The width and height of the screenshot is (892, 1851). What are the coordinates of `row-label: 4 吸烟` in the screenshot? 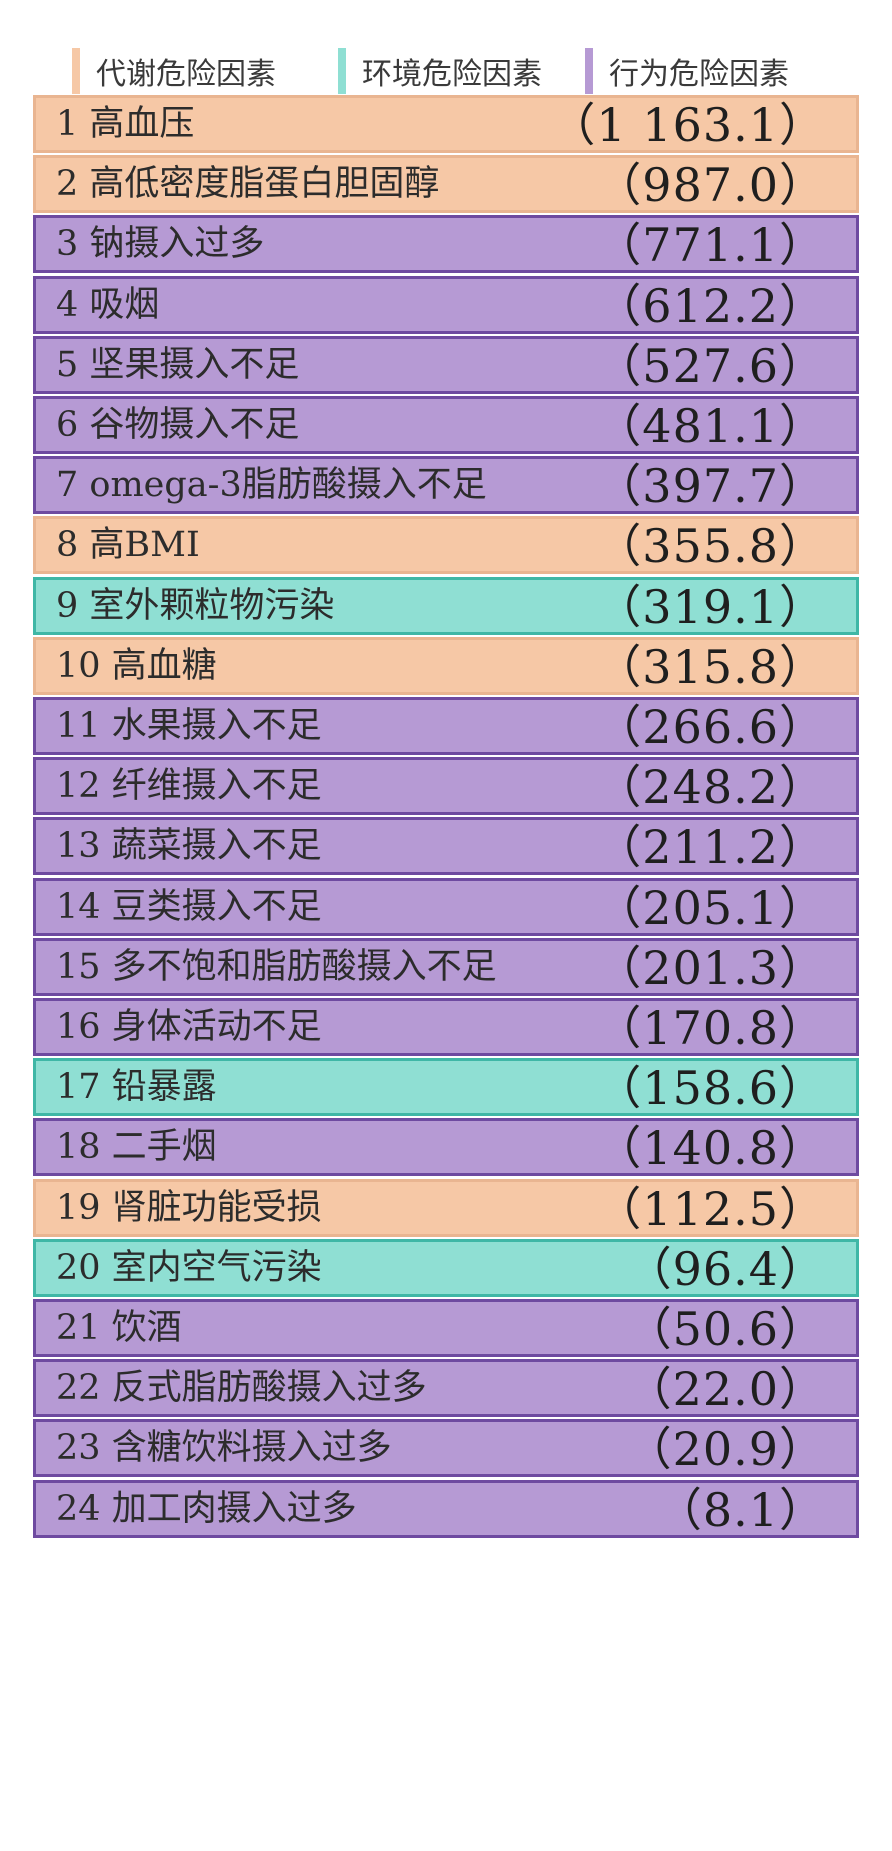 It's located at (108, 305).